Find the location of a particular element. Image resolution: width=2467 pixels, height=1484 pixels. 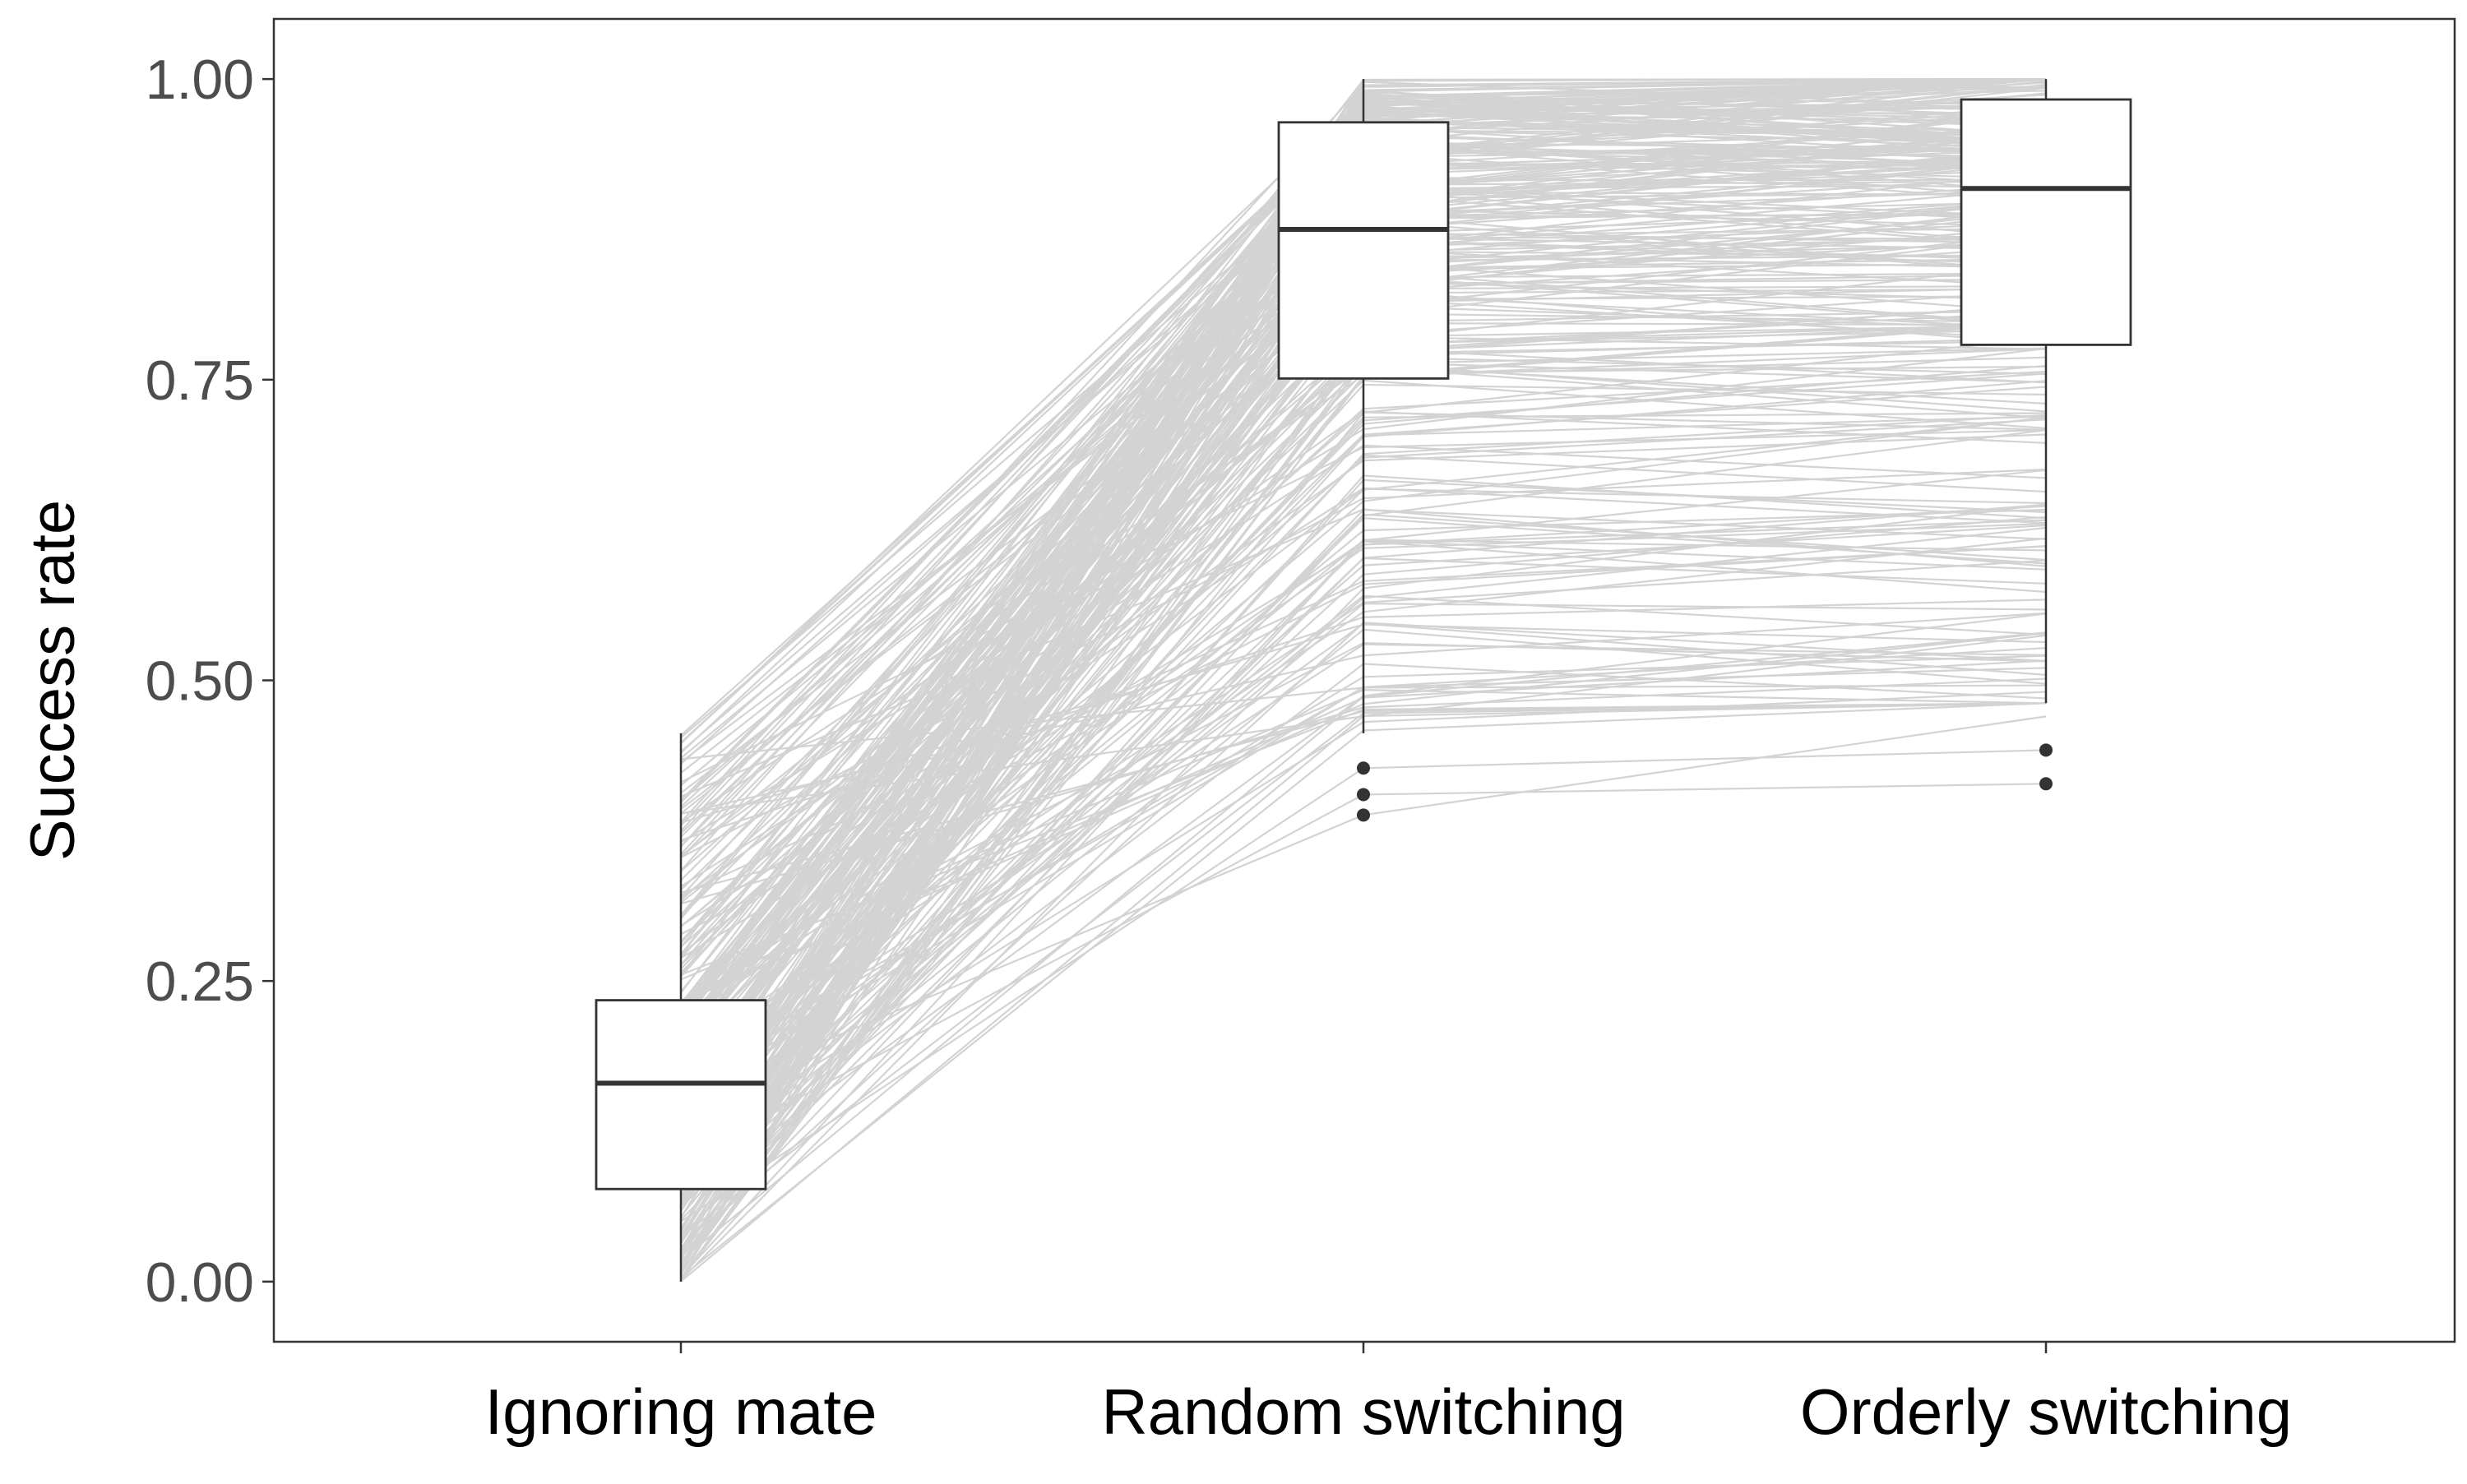

y-tick-label: 0.25 is located at coordinates (200, 981).